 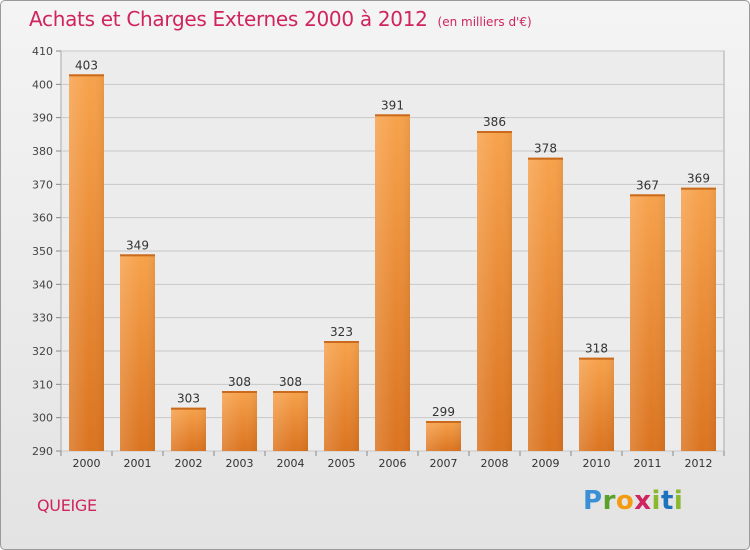 What do you see at coordinates (484, 22) in the screenshot?
I see `chart-unit-note: (en milliers d'€)` at bounding box center [484, 22].